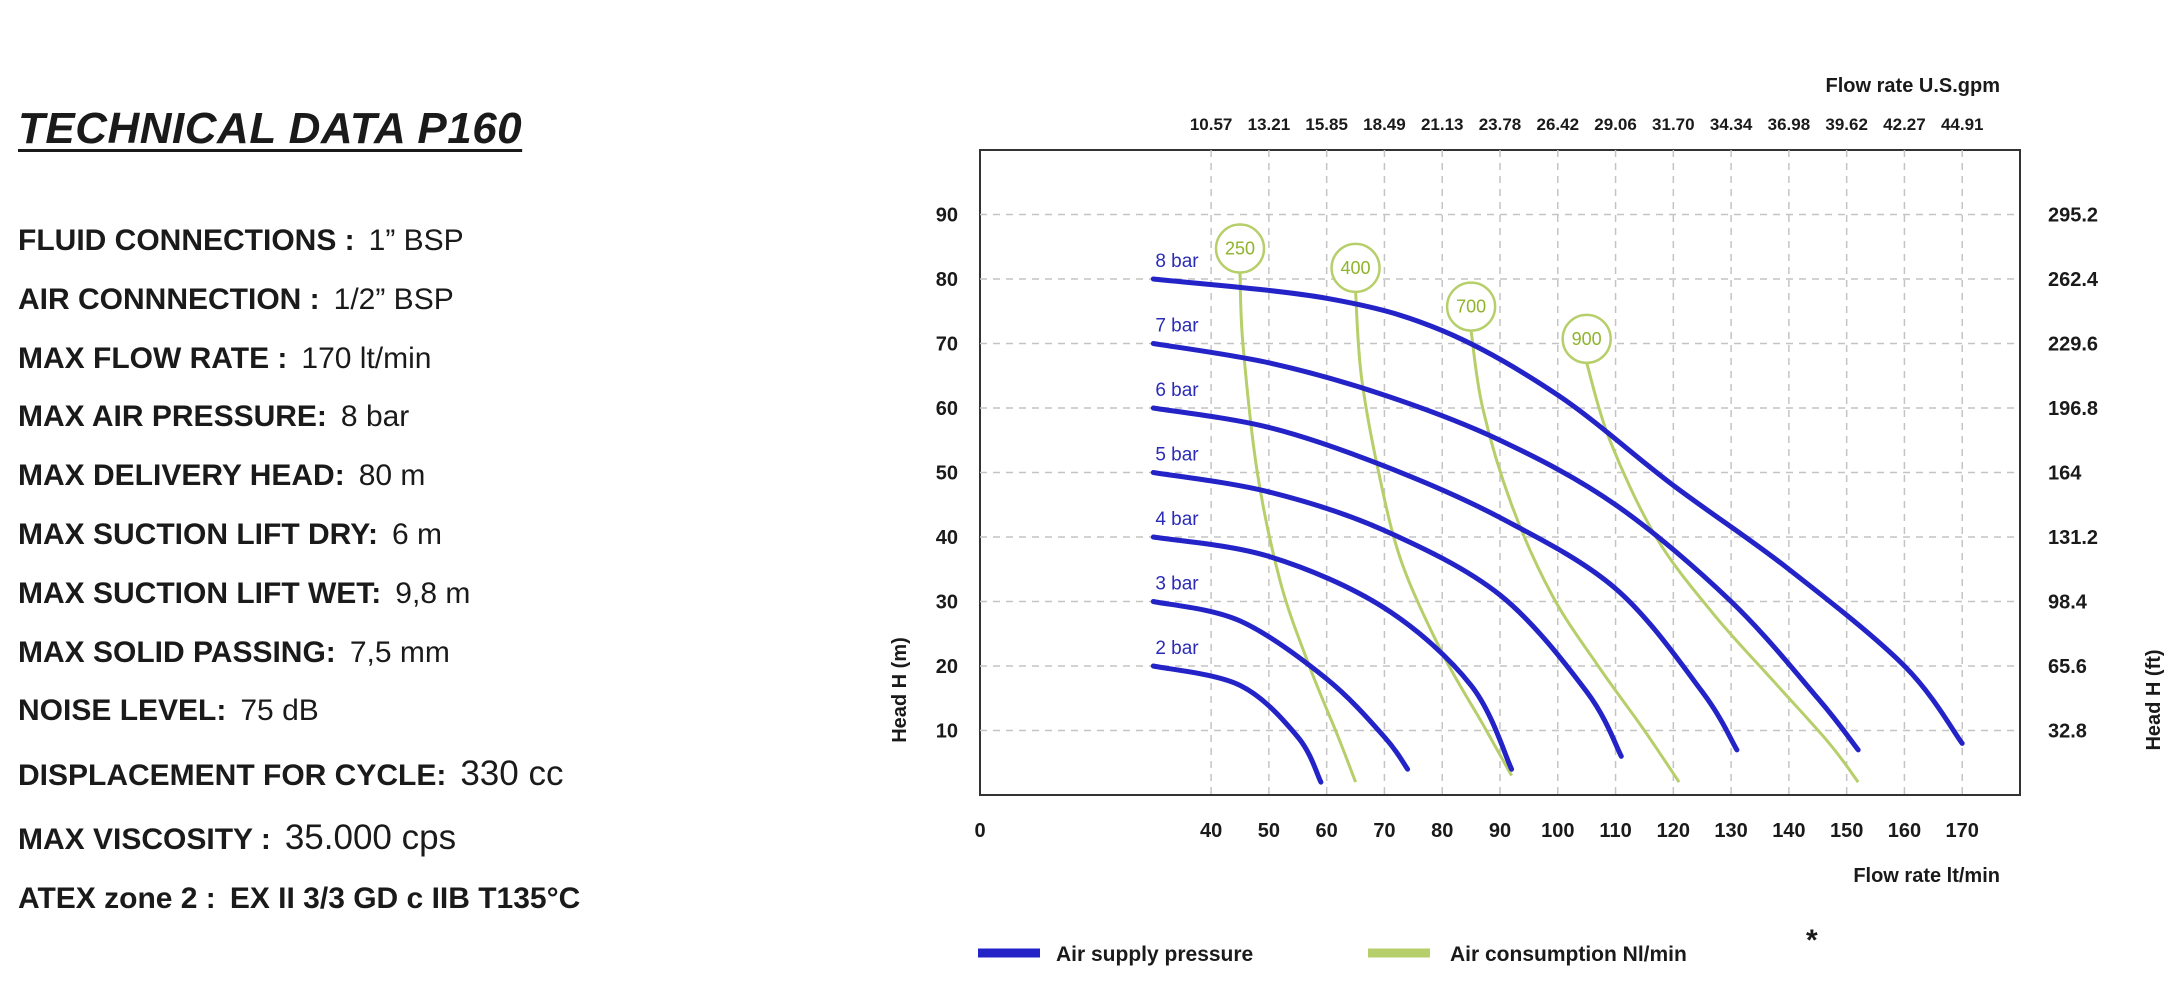 This screenshot has height=1000, width=2174. Describe the element at coordinates (947, 280) in the screenshot. I see `y-tick-label: 80` at that location.